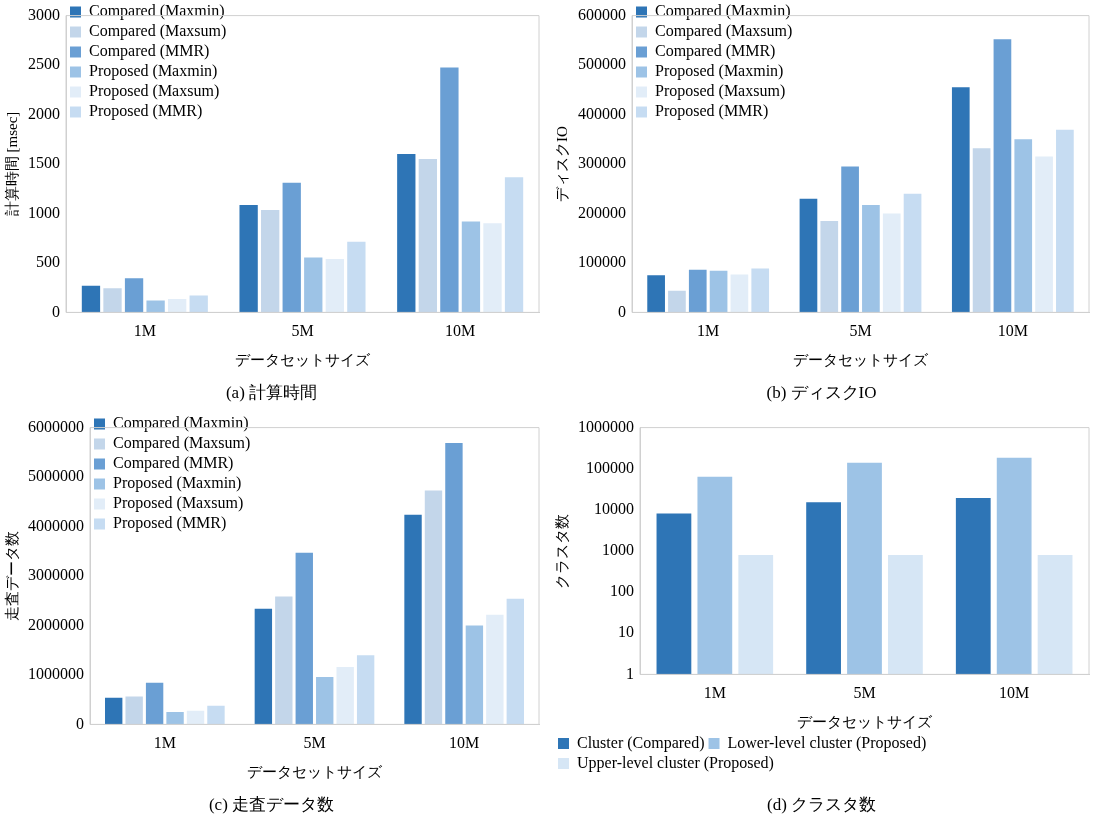  Describe the element at coordinates (602, 212) in the screenshot. I see `y-tick-label: 200000` at that location.